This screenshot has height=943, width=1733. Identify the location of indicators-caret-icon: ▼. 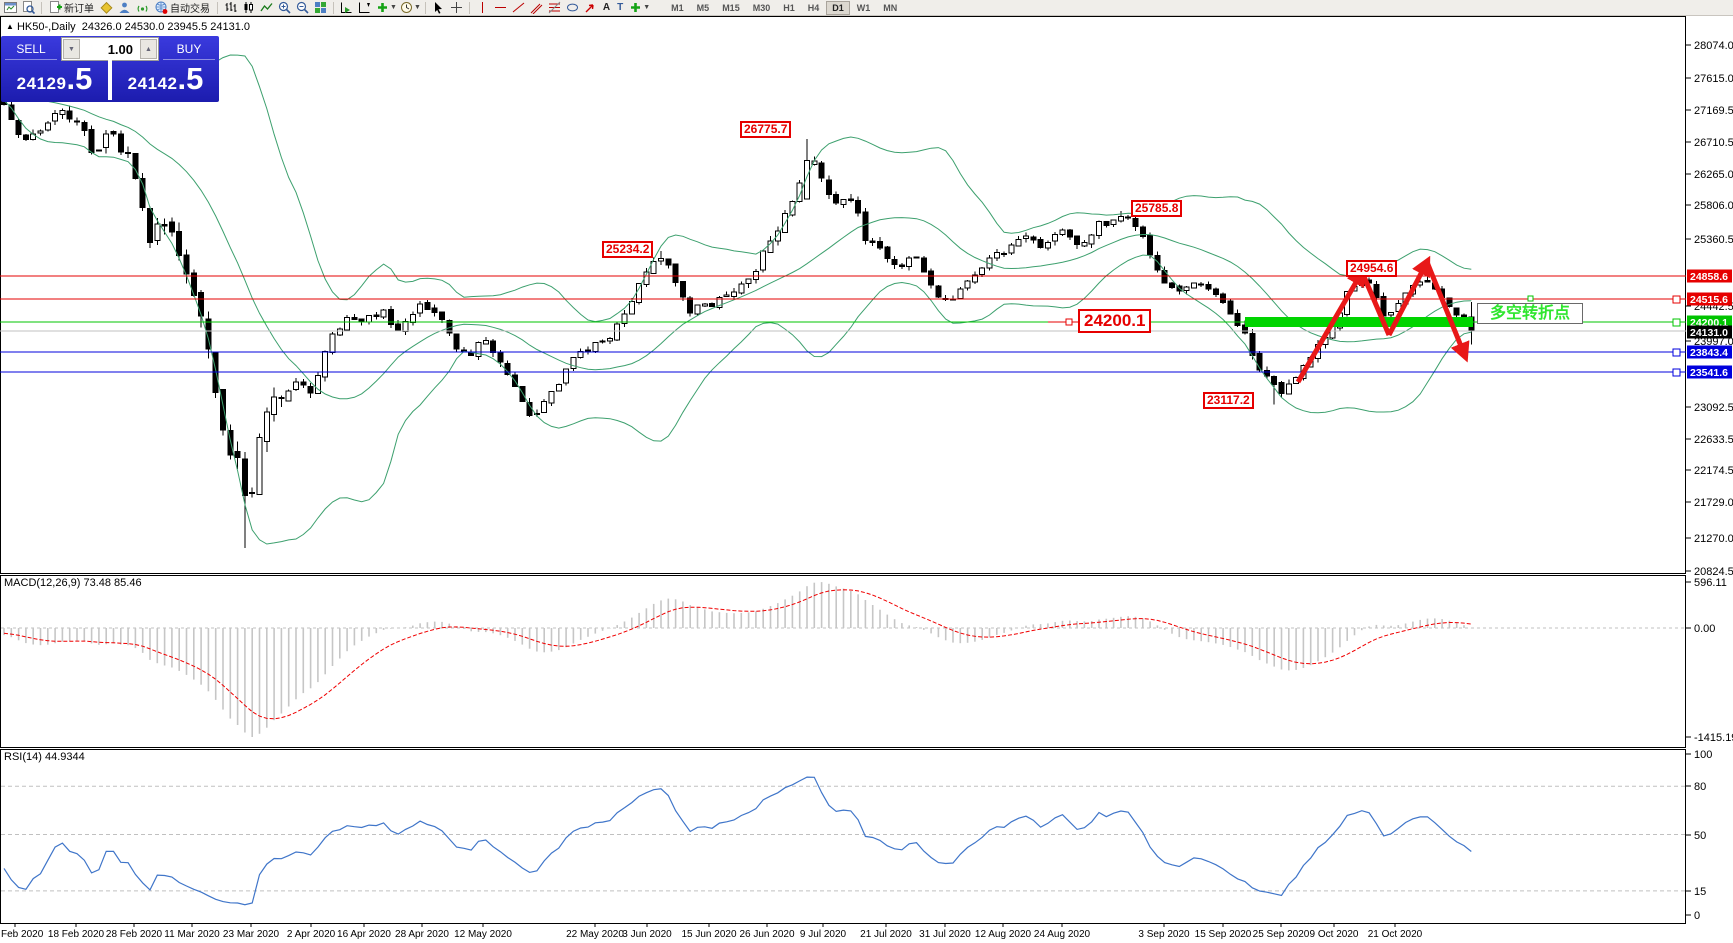
(393, 7).